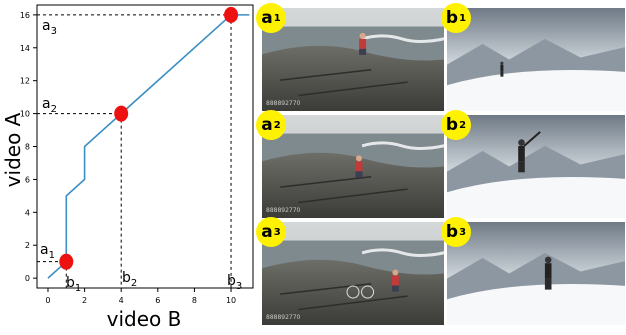  What do you see at coordinates (27, 179) in the screenshot?
I see `y-tick-label: 6` at bounding box center [27, 179].